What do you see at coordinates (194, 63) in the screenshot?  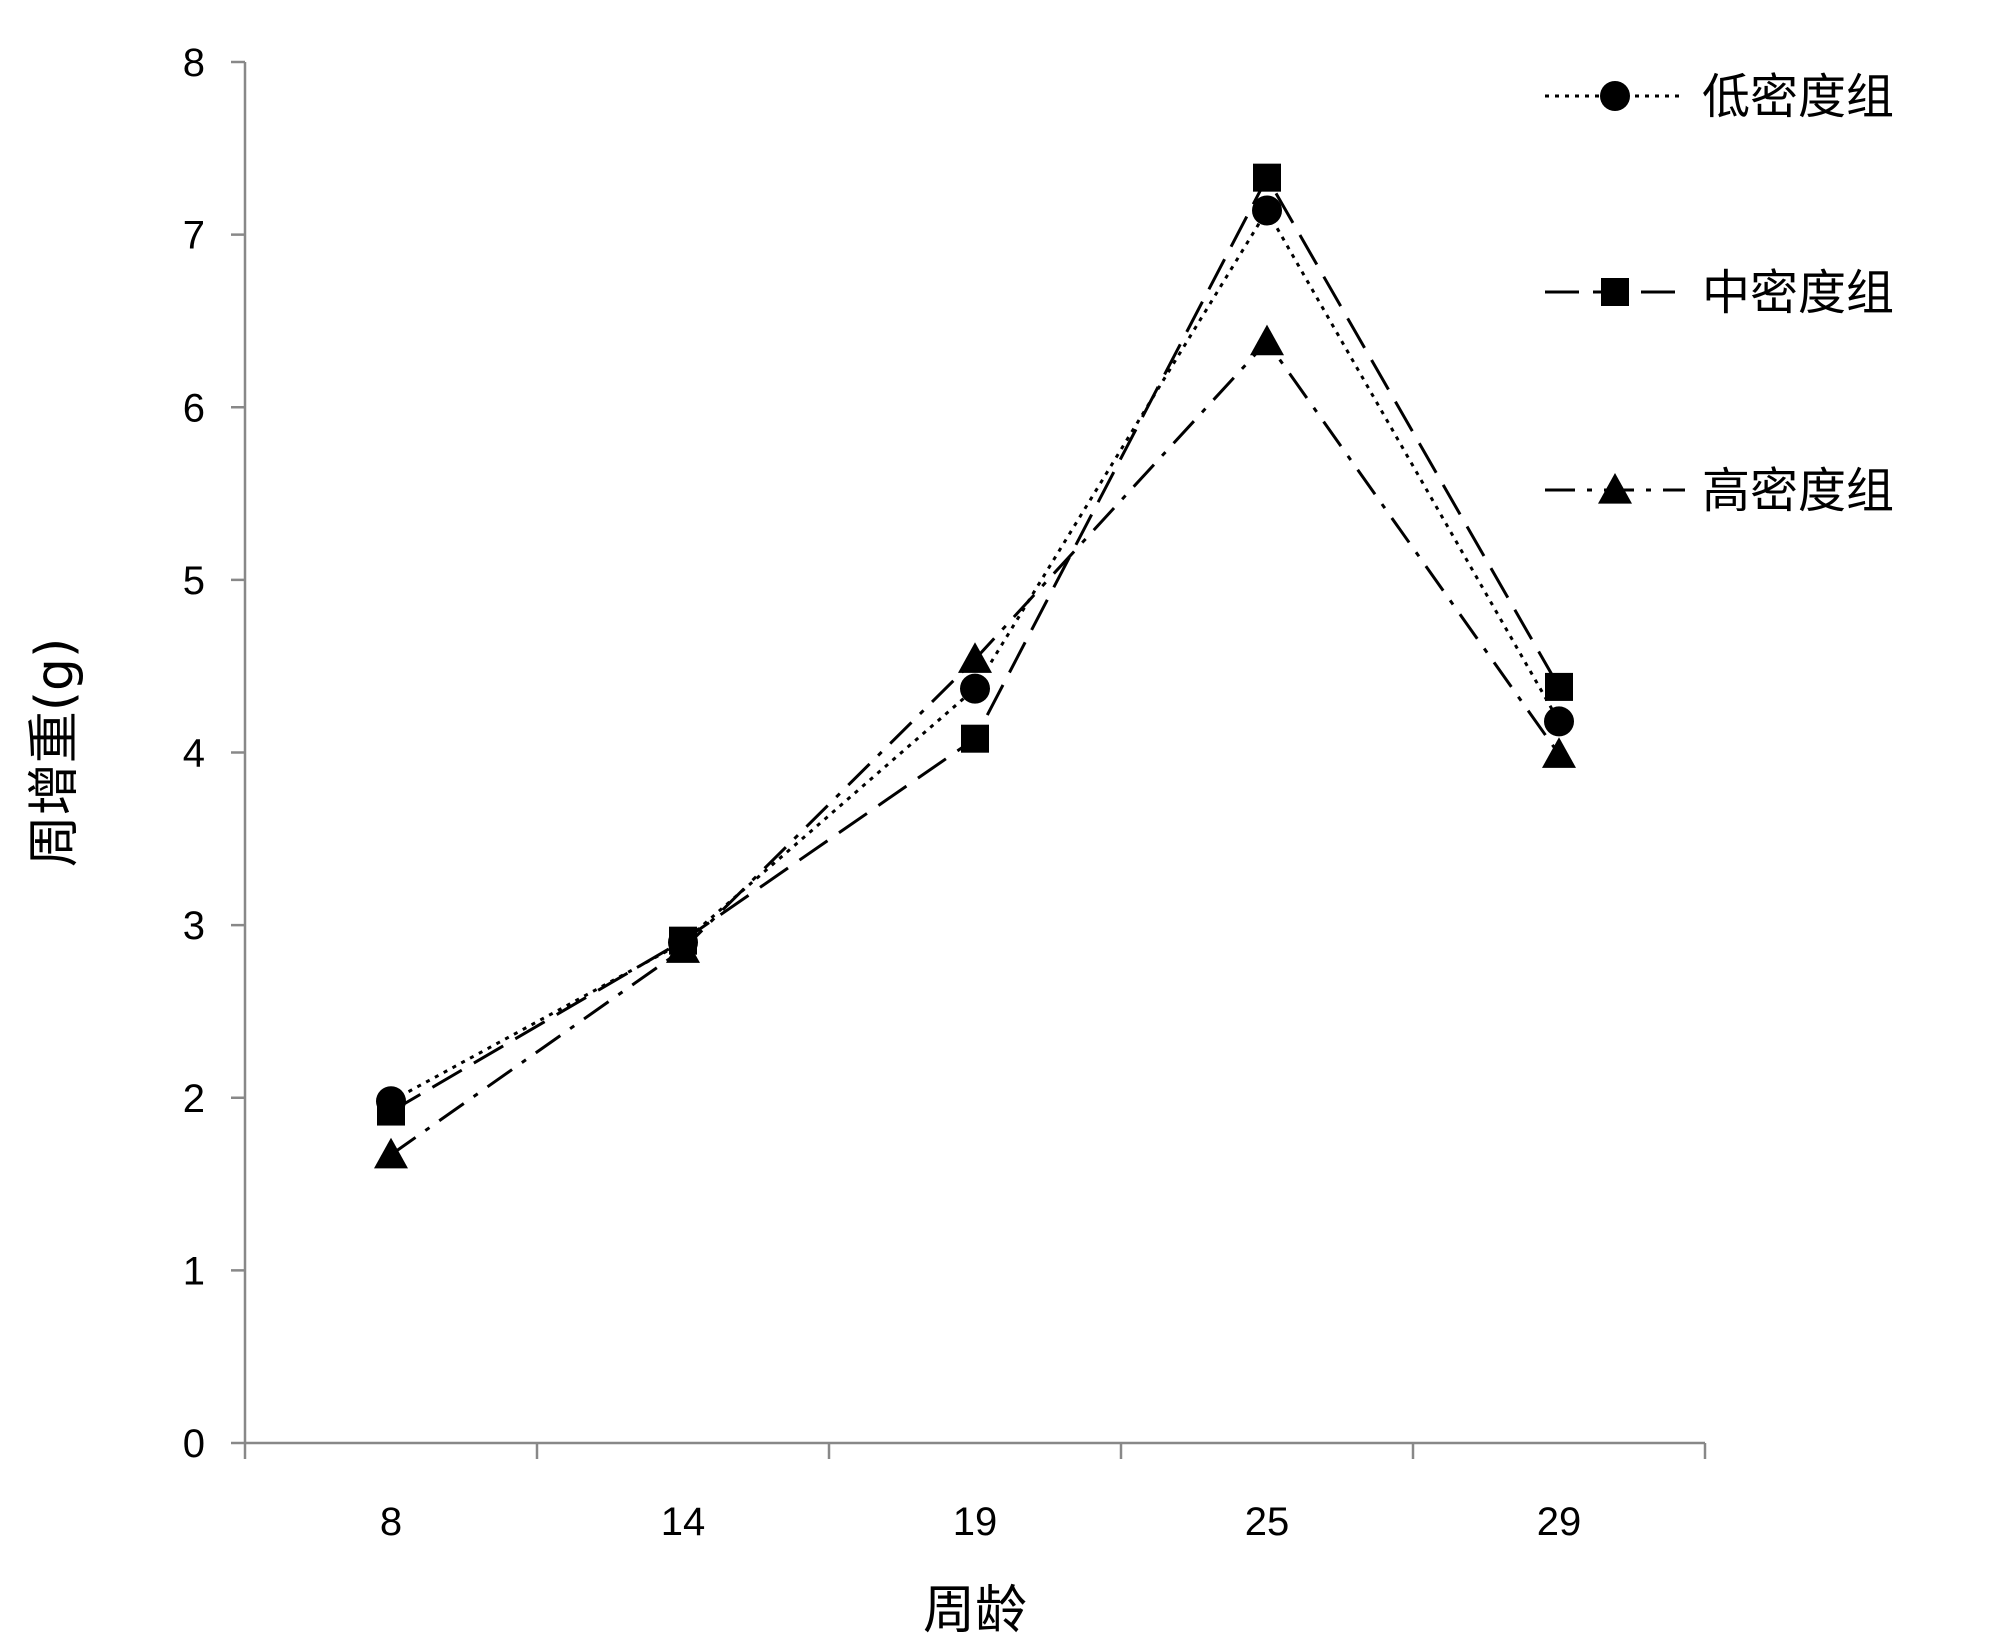 I see `y-tick-label: 8` at bounding box center [194, 63].